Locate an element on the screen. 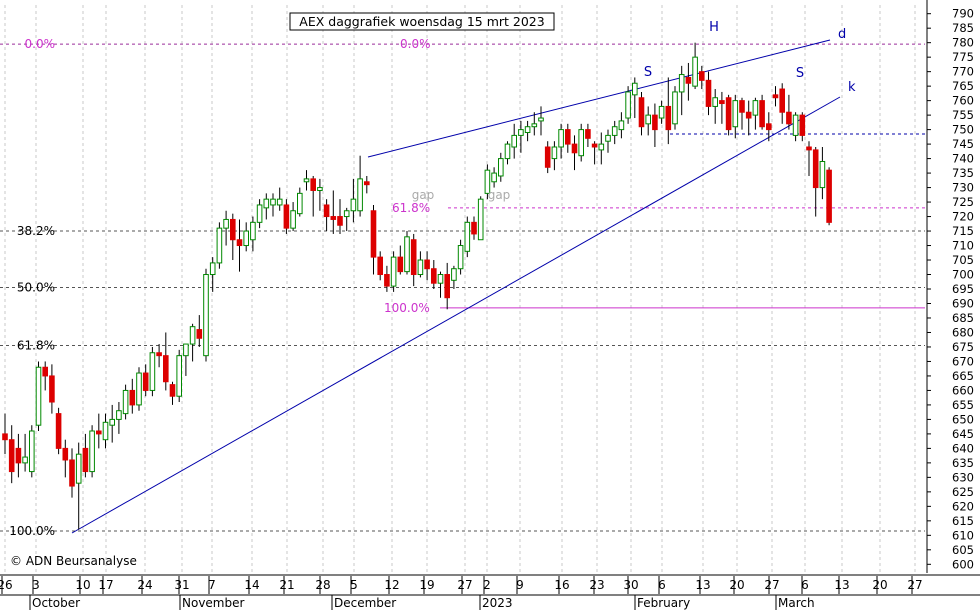 The width and height of the screenshot is (980, 614). fibonacci-left-label: 50.0% is located at coordinates (36, 288).